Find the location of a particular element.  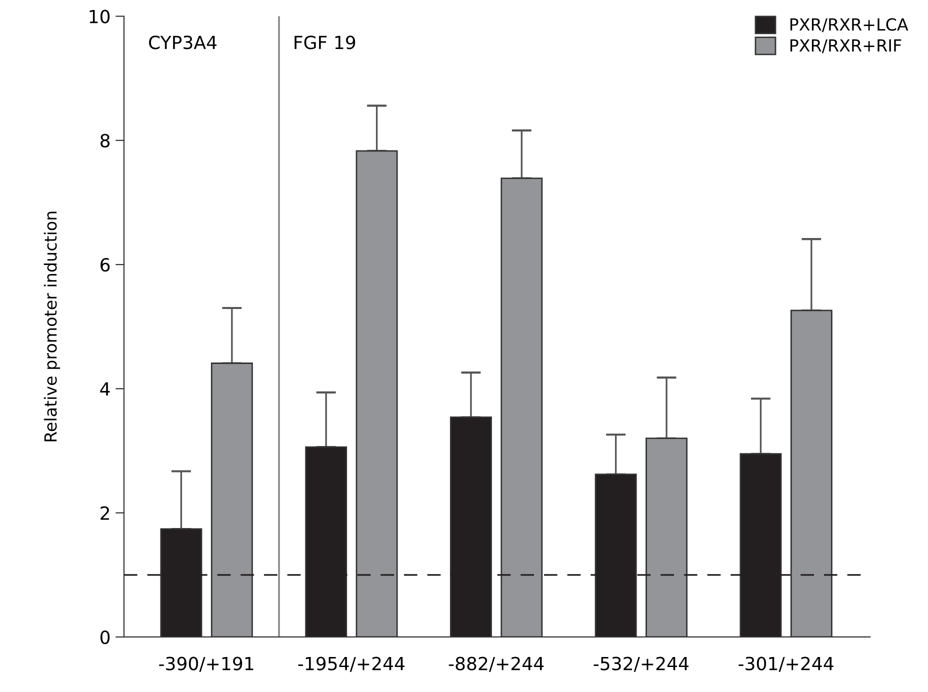

x-tick-label: -301/+244 is located at coordinates (786, 664).